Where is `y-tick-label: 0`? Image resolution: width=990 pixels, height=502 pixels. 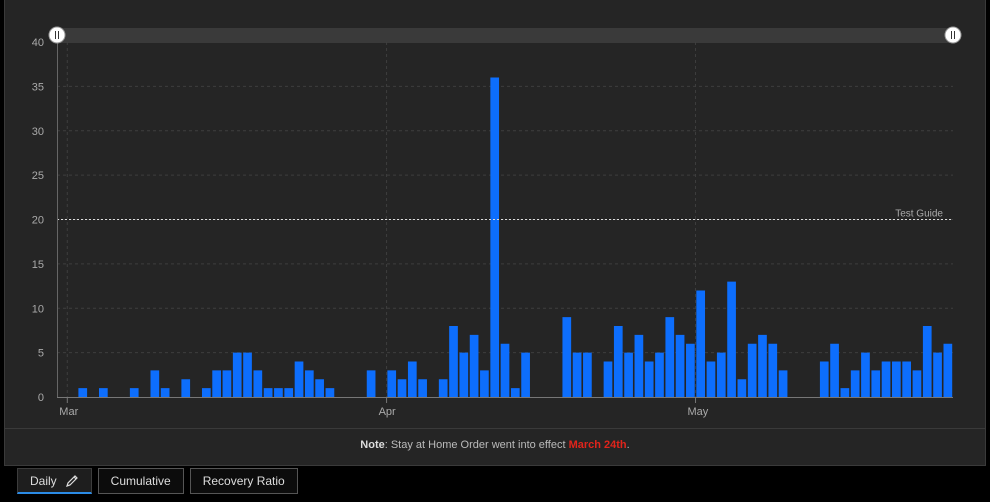
y-tick-label: 0 is located at coordinates (41, 398).